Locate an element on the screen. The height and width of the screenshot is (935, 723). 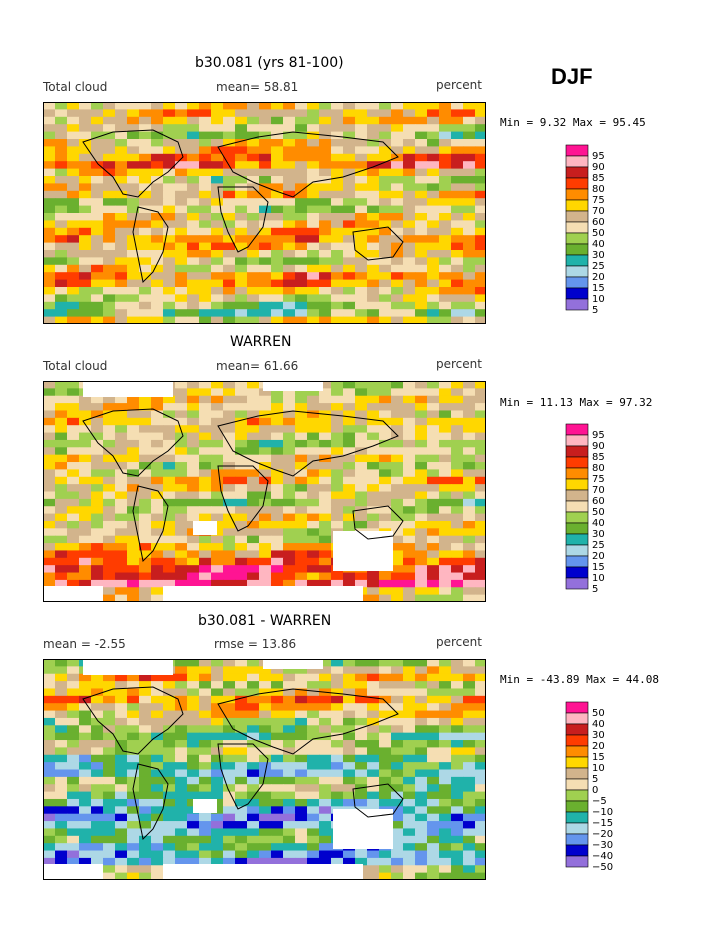
coastline is located at coordinates (243, 498).